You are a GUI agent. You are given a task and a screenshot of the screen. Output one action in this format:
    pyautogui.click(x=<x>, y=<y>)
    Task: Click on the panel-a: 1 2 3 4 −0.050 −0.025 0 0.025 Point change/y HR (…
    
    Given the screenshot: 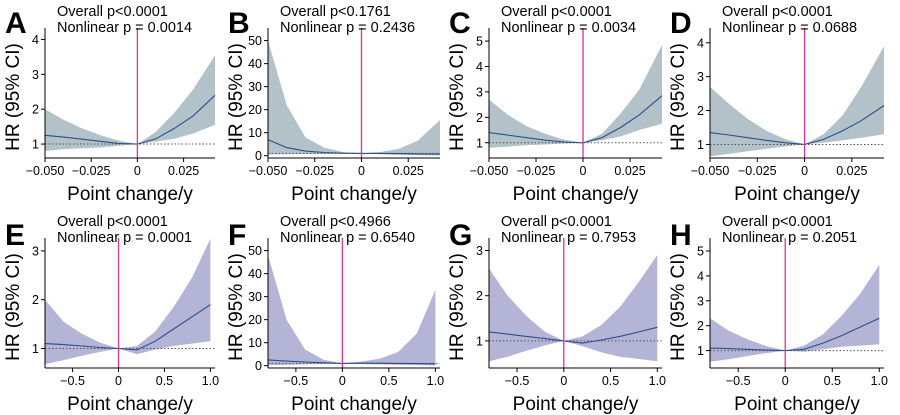 What is the action you would take?
    pyautogui.click(x=109, y=104)
    